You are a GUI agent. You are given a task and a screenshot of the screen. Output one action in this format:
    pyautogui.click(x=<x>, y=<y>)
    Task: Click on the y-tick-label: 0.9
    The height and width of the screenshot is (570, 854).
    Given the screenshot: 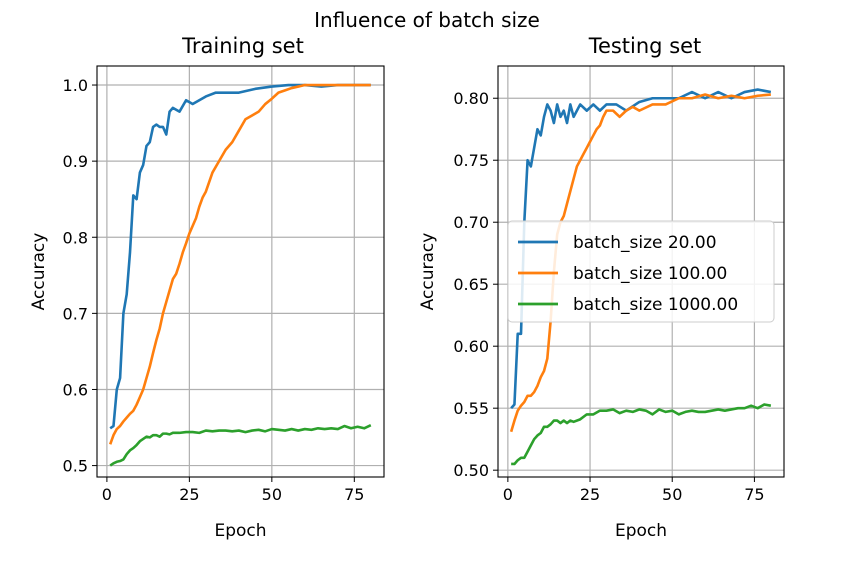 What is the action you would take?
    pyautogui.click(x=75, y=161)
    